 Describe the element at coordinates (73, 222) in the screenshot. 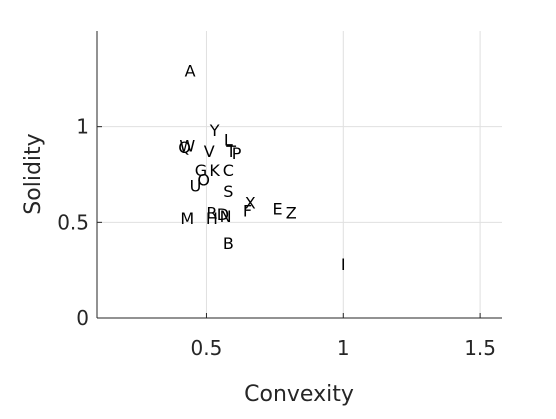

I see `y-tick-label: 0.5` at that location.